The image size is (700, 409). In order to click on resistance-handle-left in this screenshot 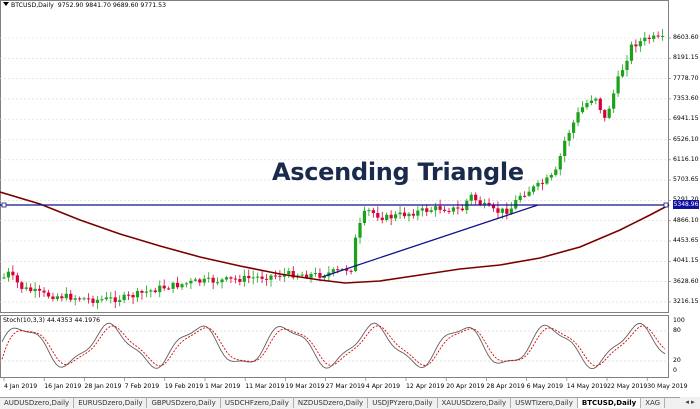, I will do `click(4, 205)`.